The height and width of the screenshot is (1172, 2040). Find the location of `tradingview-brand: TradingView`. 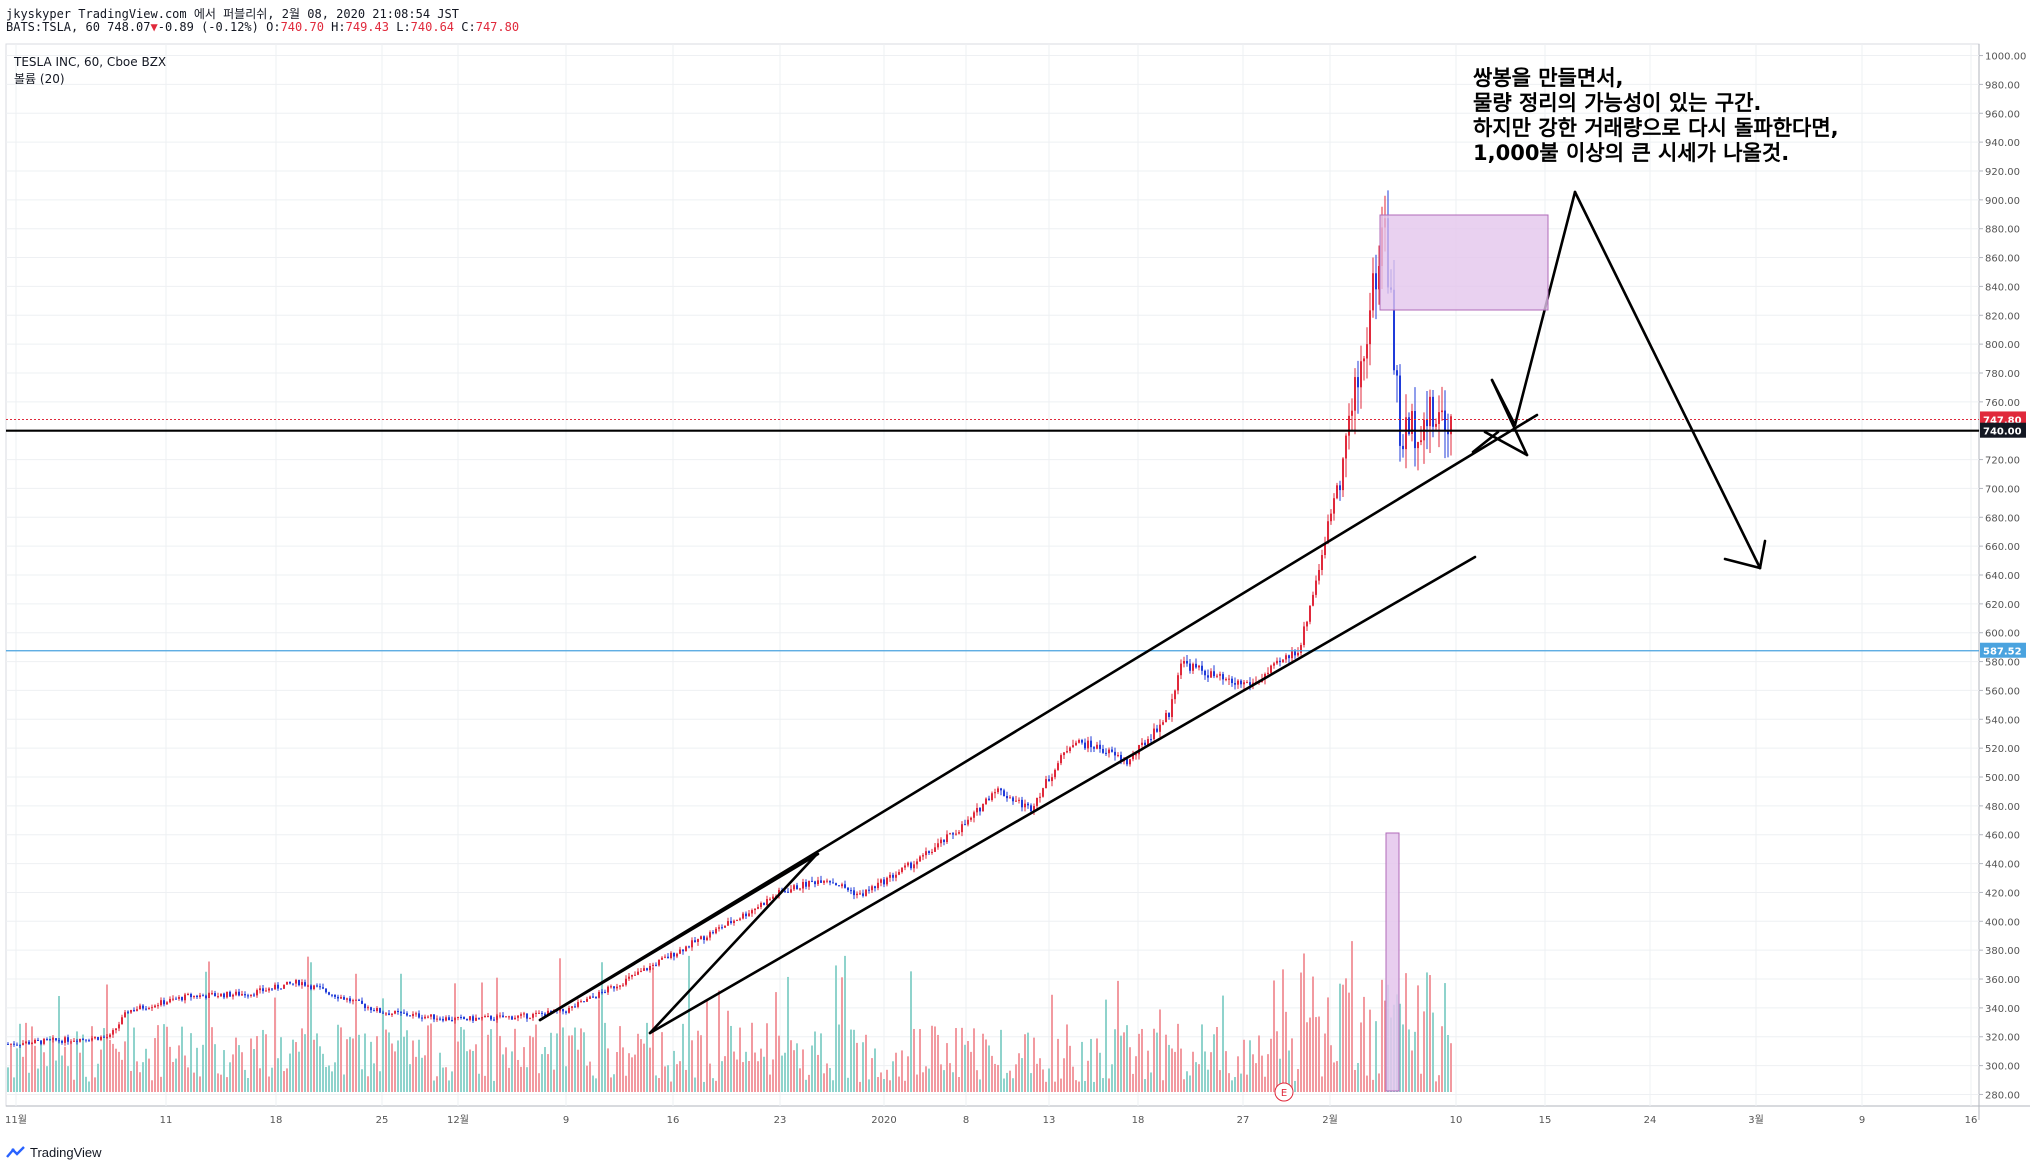

tradingview-brand: TradingView is located at coordinates (54, 1152).